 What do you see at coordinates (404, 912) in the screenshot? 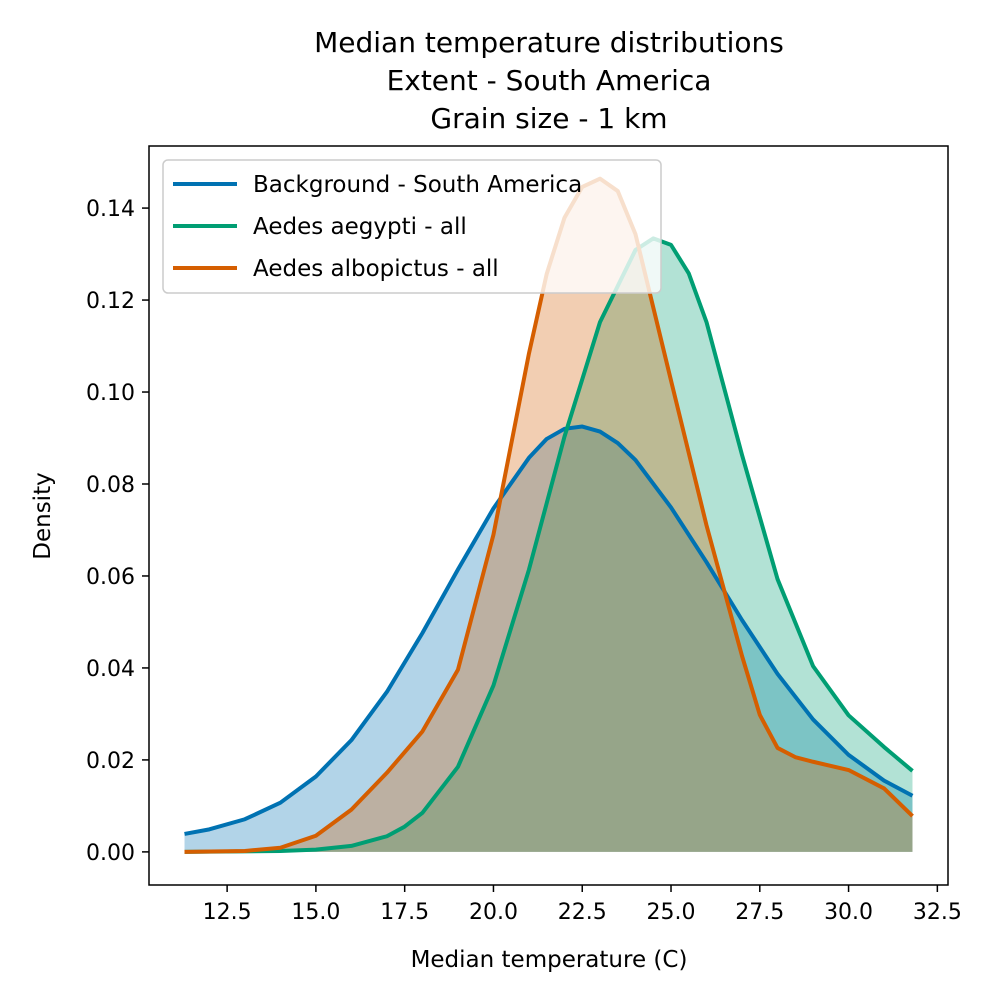
I see `x-tick-label: 17.5` at bounding box center [404, 912].